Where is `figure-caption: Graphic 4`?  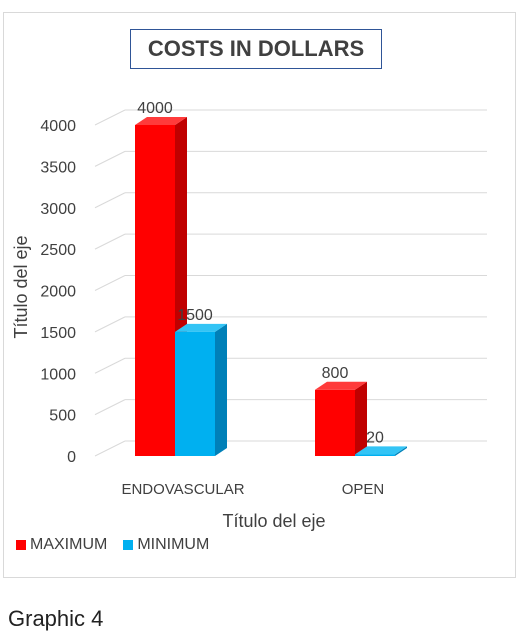 figure-caption: Graphic 4 is located at coordinates (56, 618).